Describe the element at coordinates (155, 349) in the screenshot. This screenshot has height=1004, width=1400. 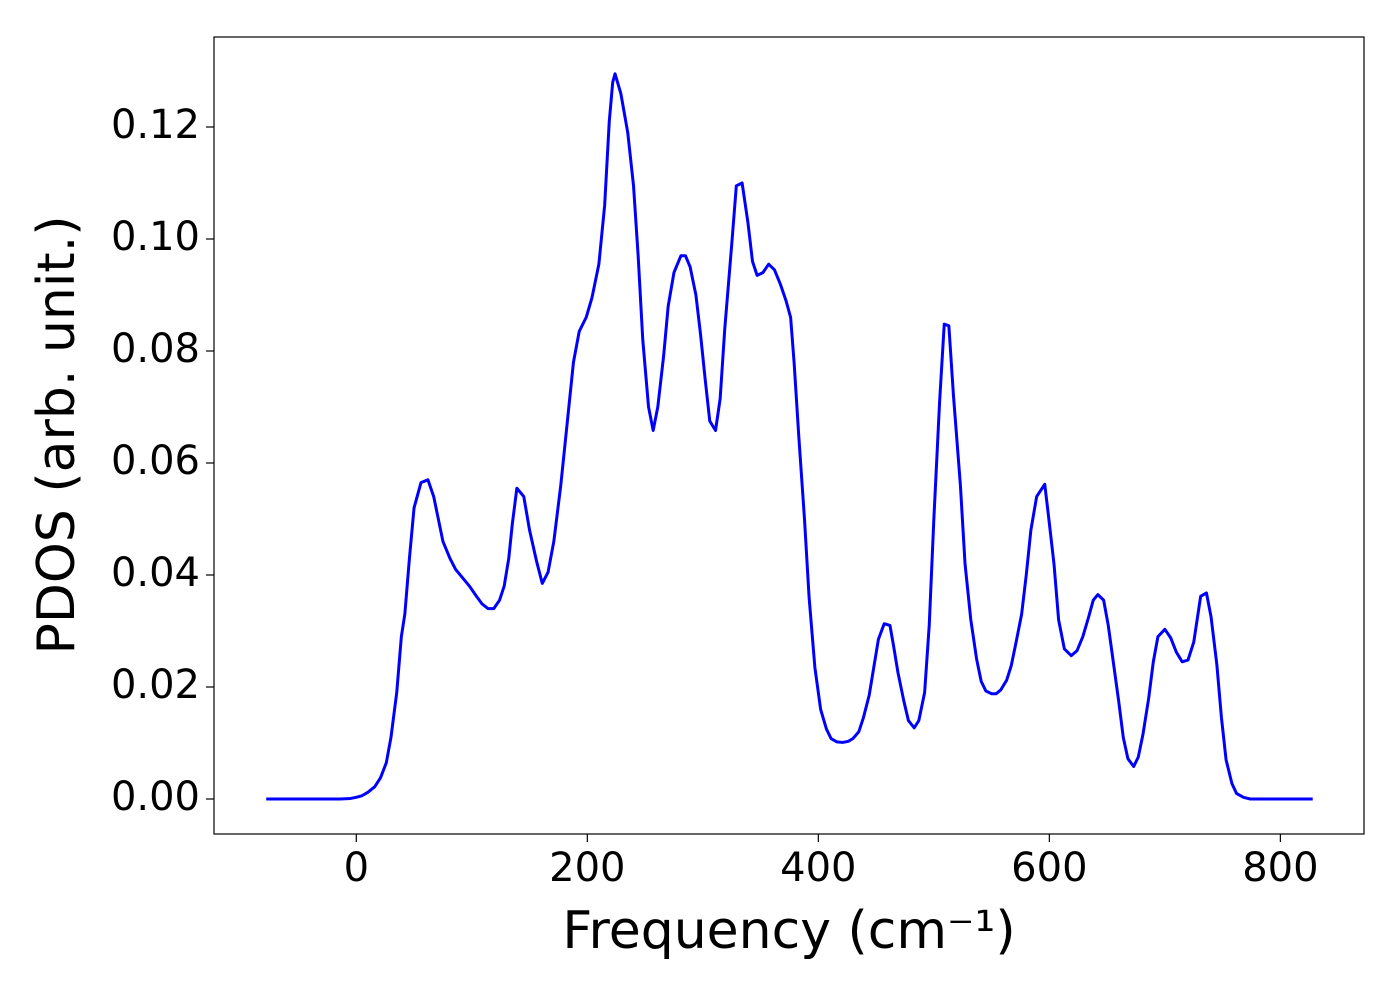
I see `y-tick-label: 0.08` at that location.